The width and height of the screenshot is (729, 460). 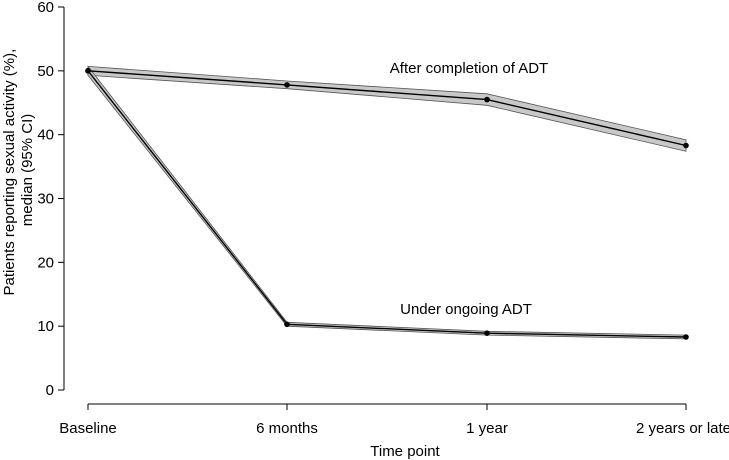 What do you see at coordinates (487, 333) in the screenshot?
I see `data-point-under-ongoing-adt-1-year` at bounding box center [487, 333].